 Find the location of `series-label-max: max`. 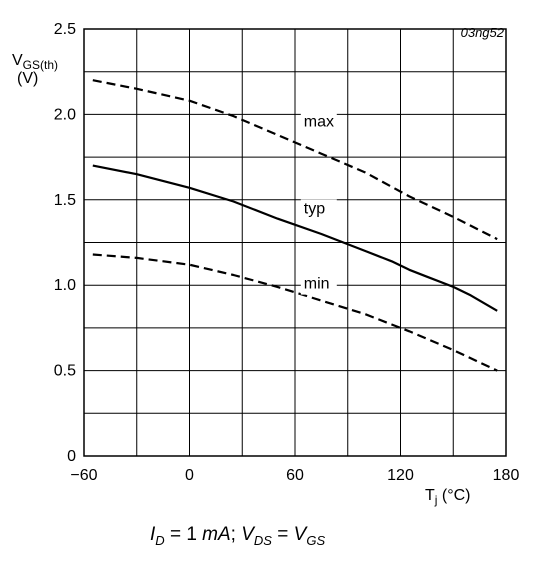

series-label-max: max is located at coordinates (319, 121).